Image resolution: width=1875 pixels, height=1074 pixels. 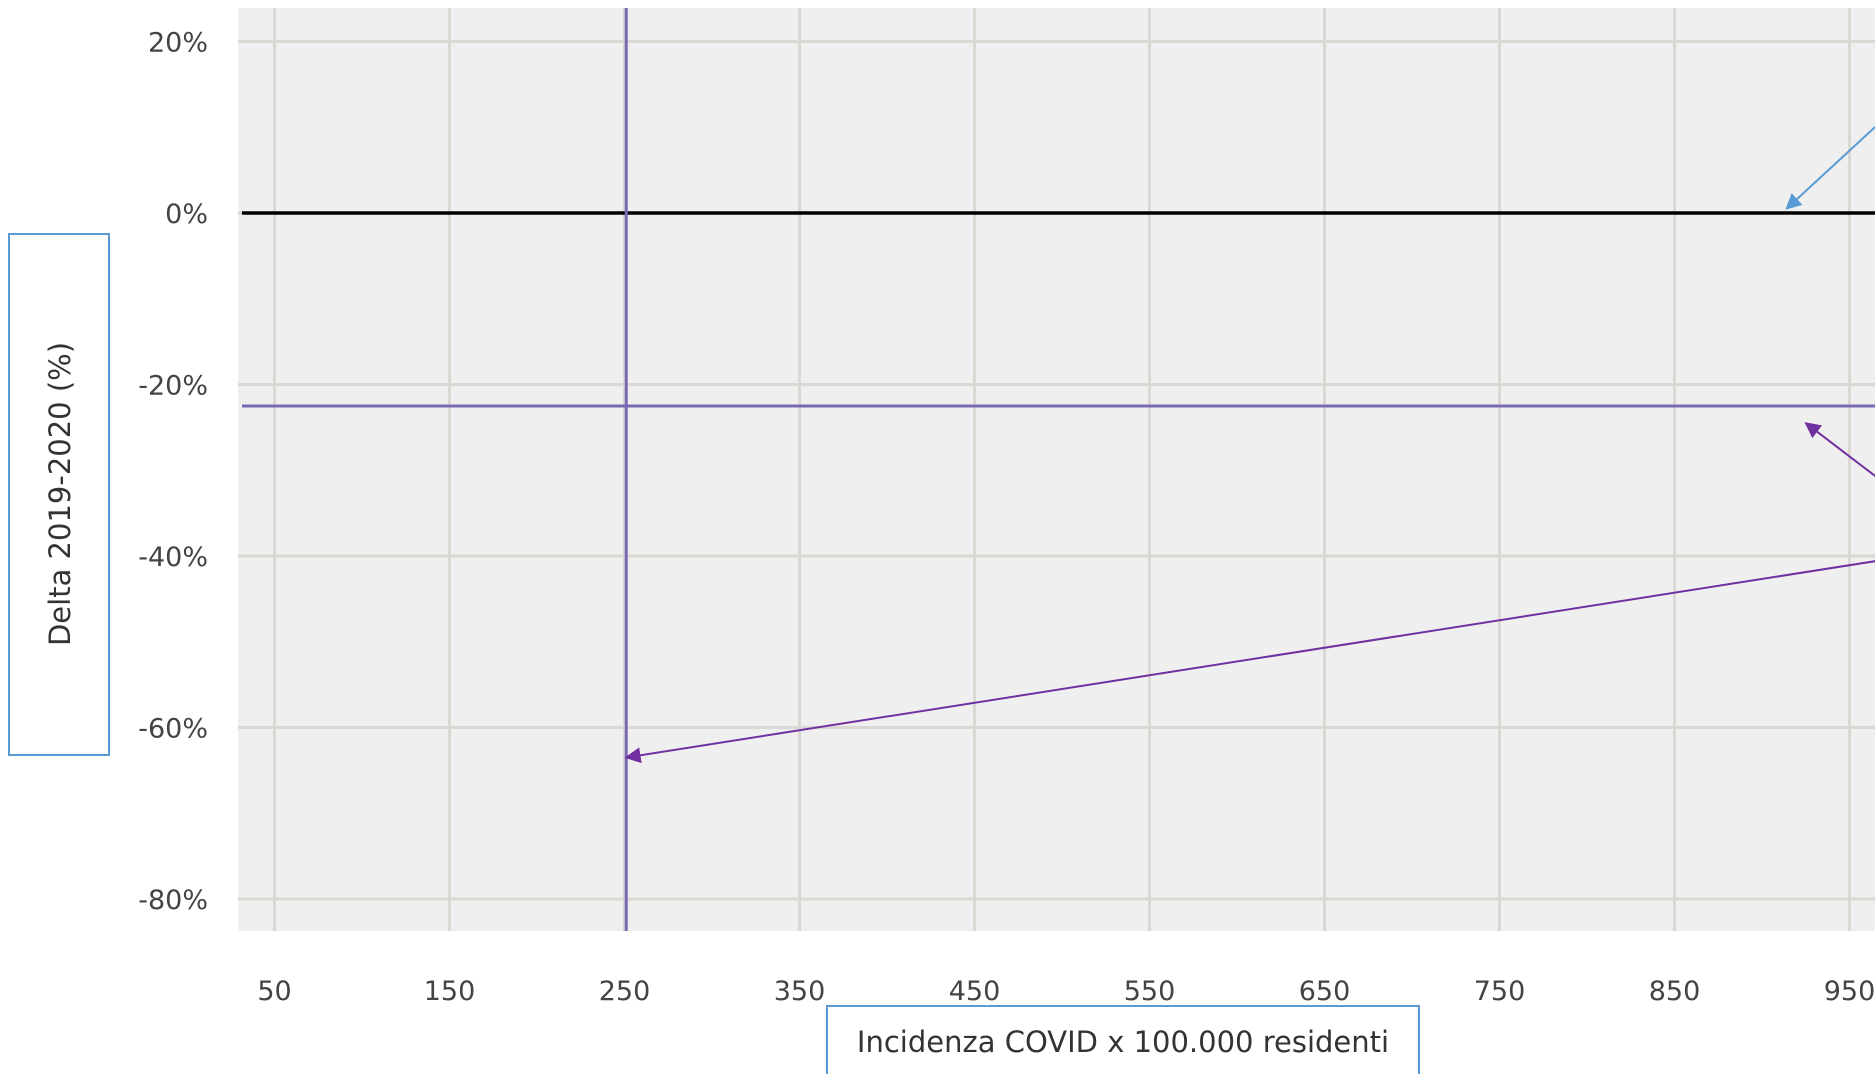 I want to click on y-axis-title-box, so click(x=59, y=494).